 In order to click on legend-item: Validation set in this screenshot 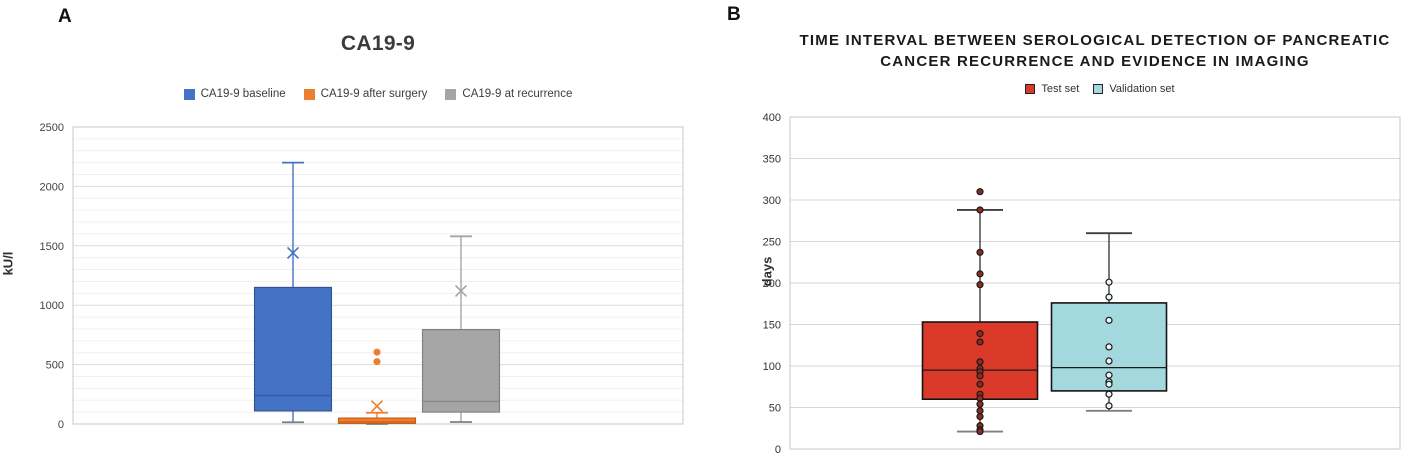, I will do `click(1134, 89)`.